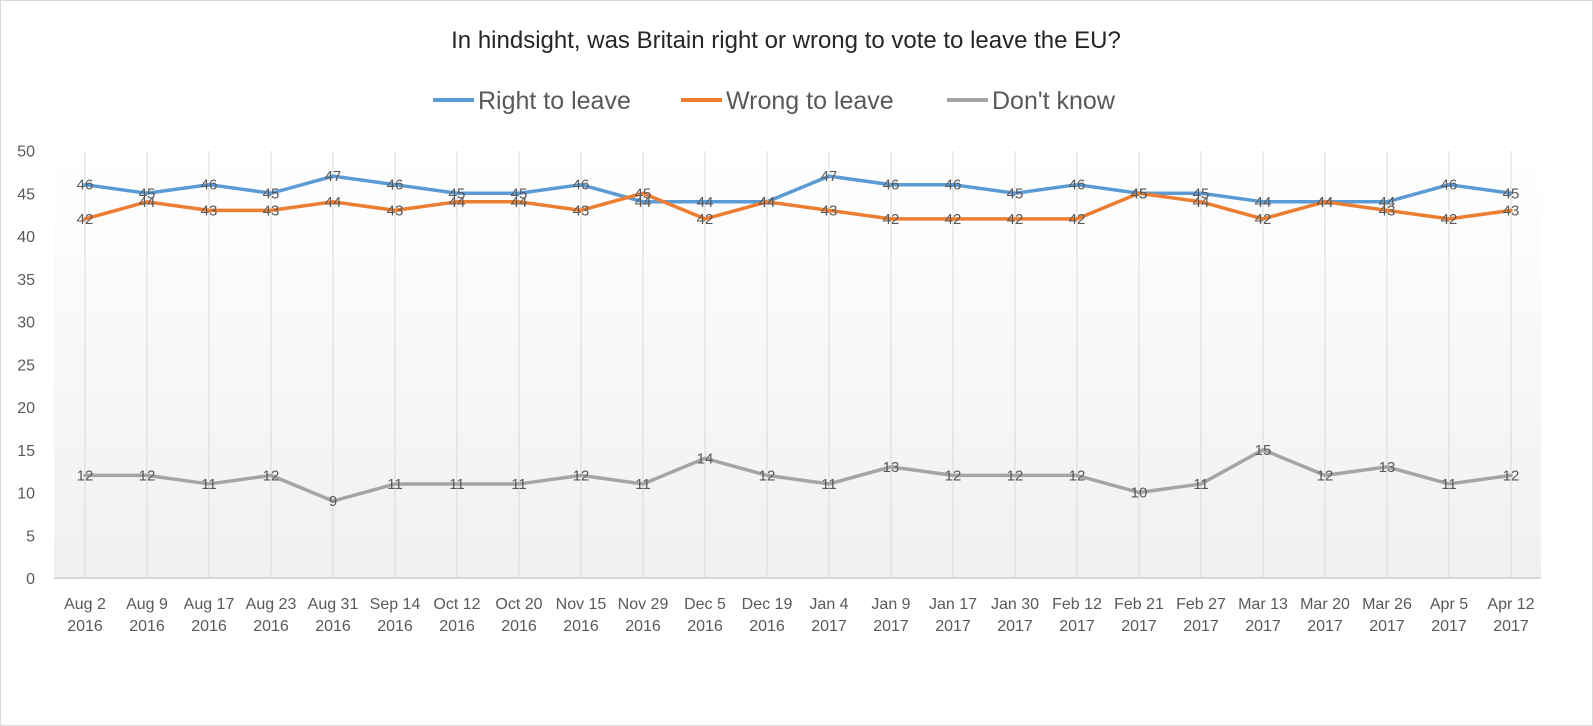 The width and height of the screenshot is (1593, 726). Describe the element at coordinates (705, 615) in the screenshot. I see `x-tick-label: Dec 5 2016` at that location.